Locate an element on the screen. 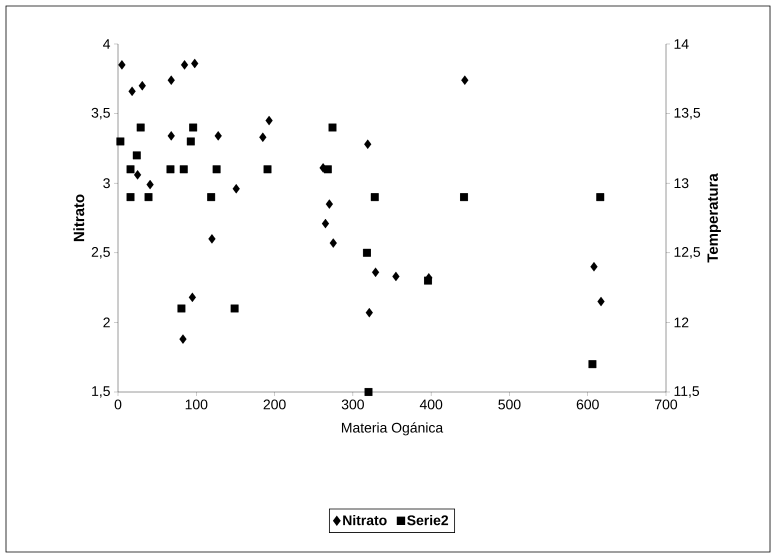 The height and width of the screenshot is (557, 776). y-tick-label: 3 is located at coordinates (106, 183).